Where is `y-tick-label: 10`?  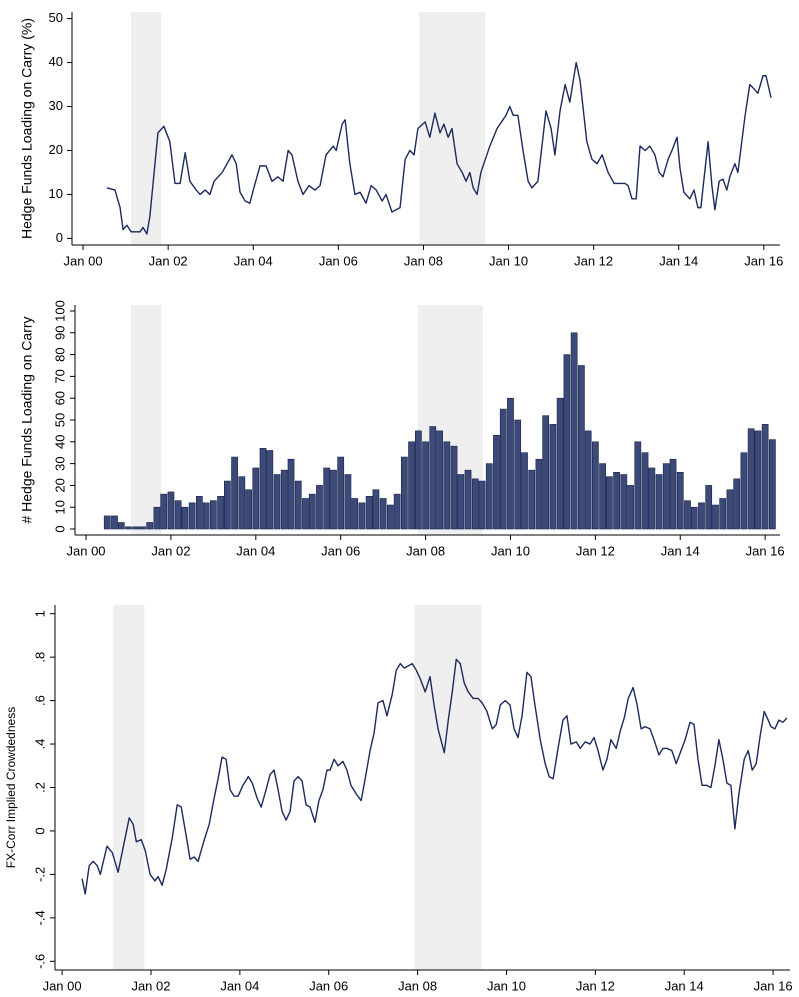
y-tick-label: 10 is located at coordinates (56, 193).